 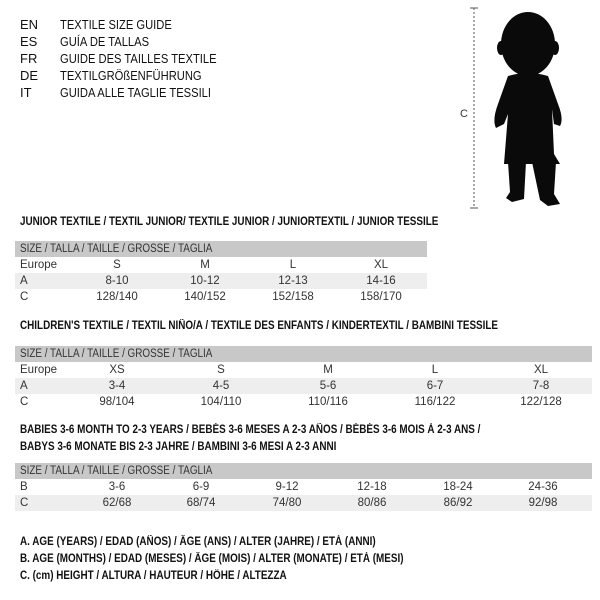 What do you see at coordinates (205, 281) in the screenshot?
I see `table-cell: 10-12` at bounding box center [205, 281].